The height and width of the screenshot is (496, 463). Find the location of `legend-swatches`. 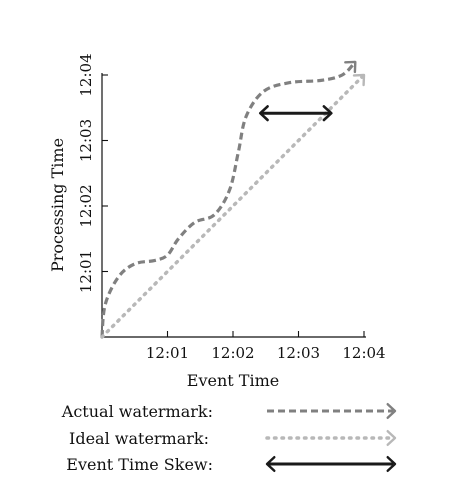

legend-swatches is located at coordinates (331, 437).